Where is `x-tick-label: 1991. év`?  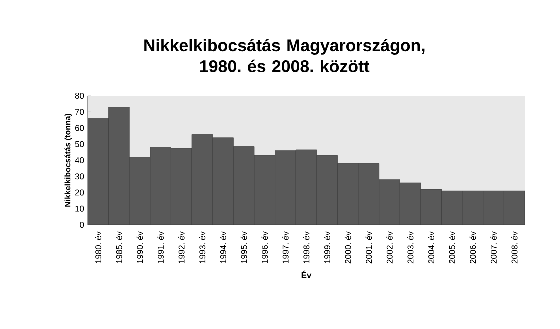
x-tick-label: 1991. év is located at coordinates (161, 248).